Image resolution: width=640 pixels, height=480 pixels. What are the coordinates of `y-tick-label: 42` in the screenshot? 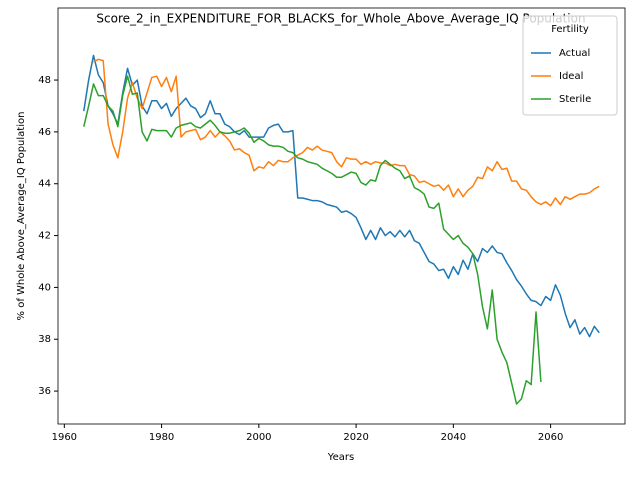 It's located at (44, 236).